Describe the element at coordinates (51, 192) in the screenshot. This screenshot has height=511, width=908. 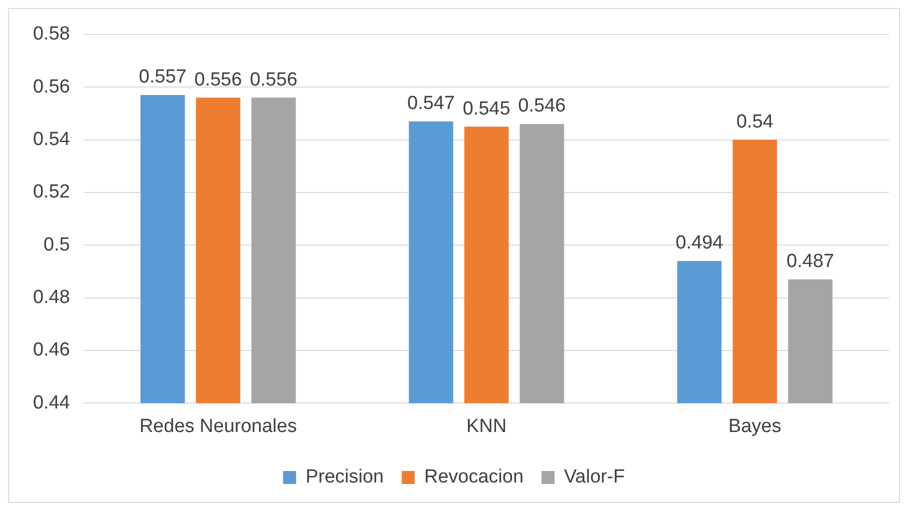
I see `y-tick-label: 0.52` at that location.